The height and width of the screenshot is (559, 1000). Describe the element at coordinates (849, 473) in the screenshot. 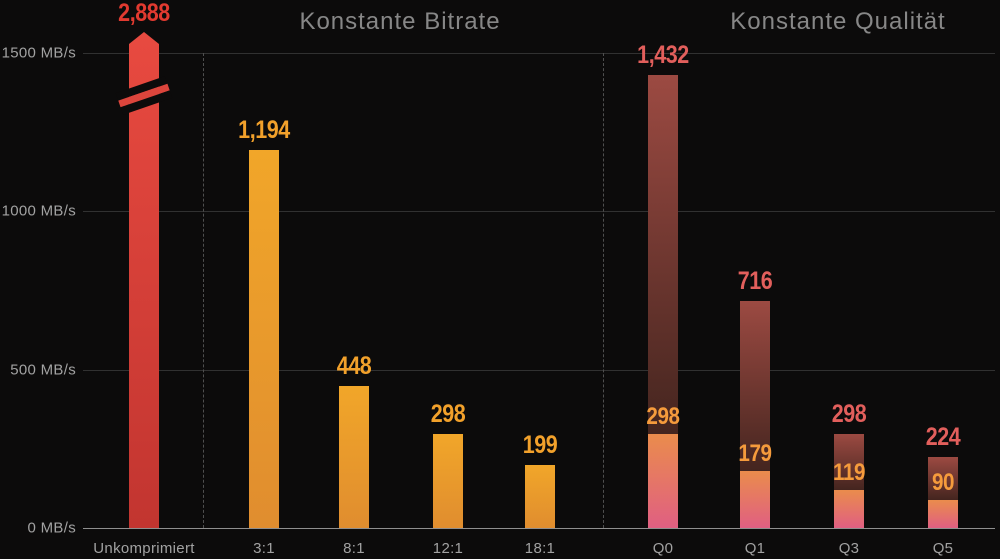

I see `bar-inner-value-label: 119` at that location.